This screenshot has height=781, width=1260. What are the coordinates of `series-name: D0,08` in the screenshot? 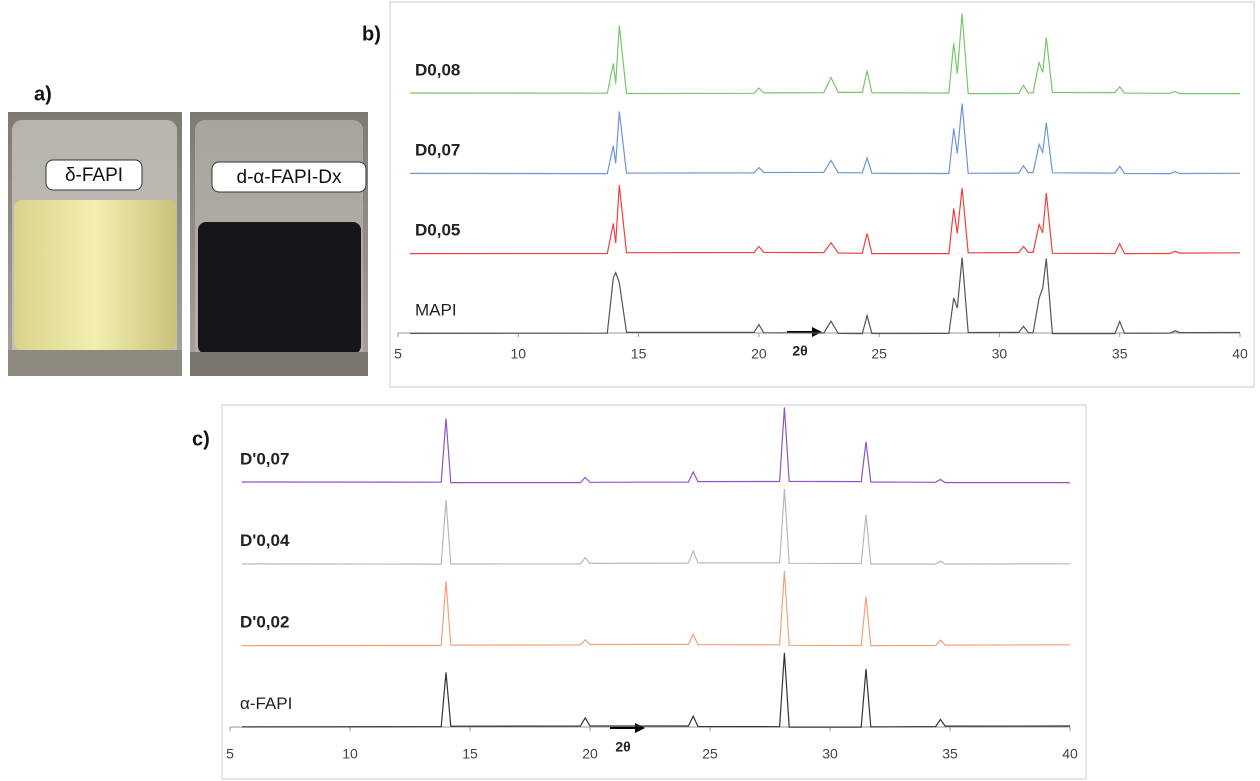 It's located at (437, 69).